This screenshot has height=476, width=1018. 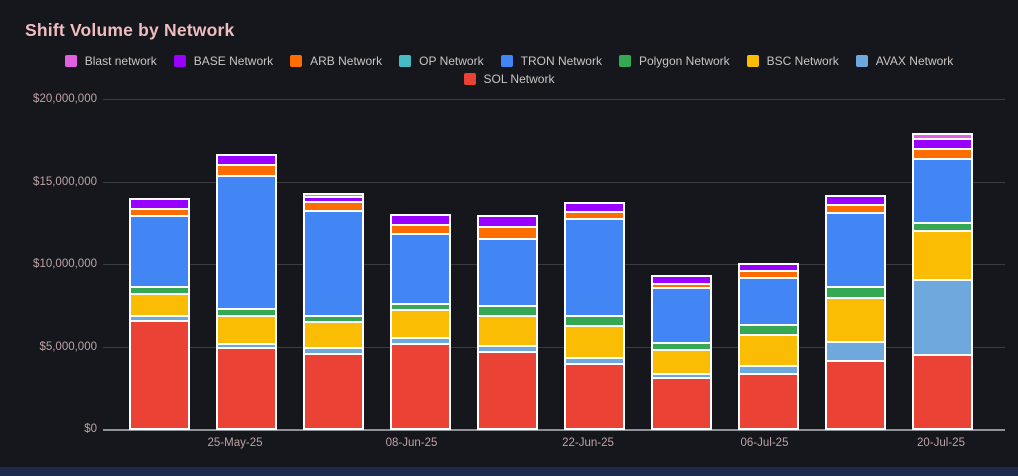 I want to click on legend-item-label: BASE Network, so click(x=233, y=61).